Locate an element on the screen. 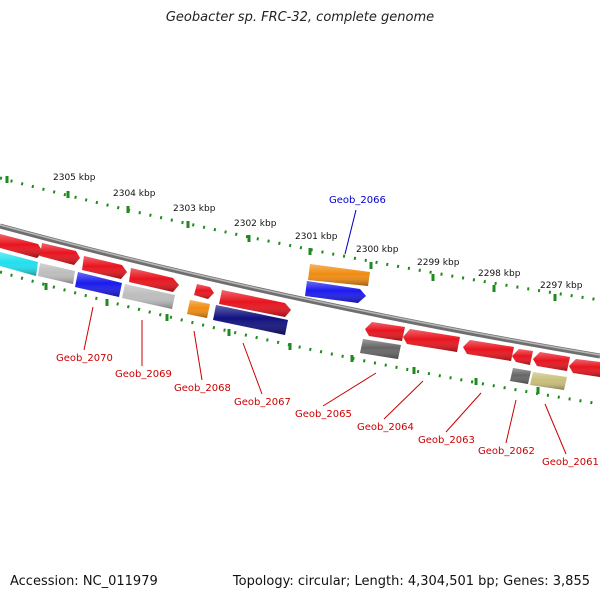 This screenshot has height=600, width=600. accession-text: Accession: NC_011979 is located at coordinates (84, 581).